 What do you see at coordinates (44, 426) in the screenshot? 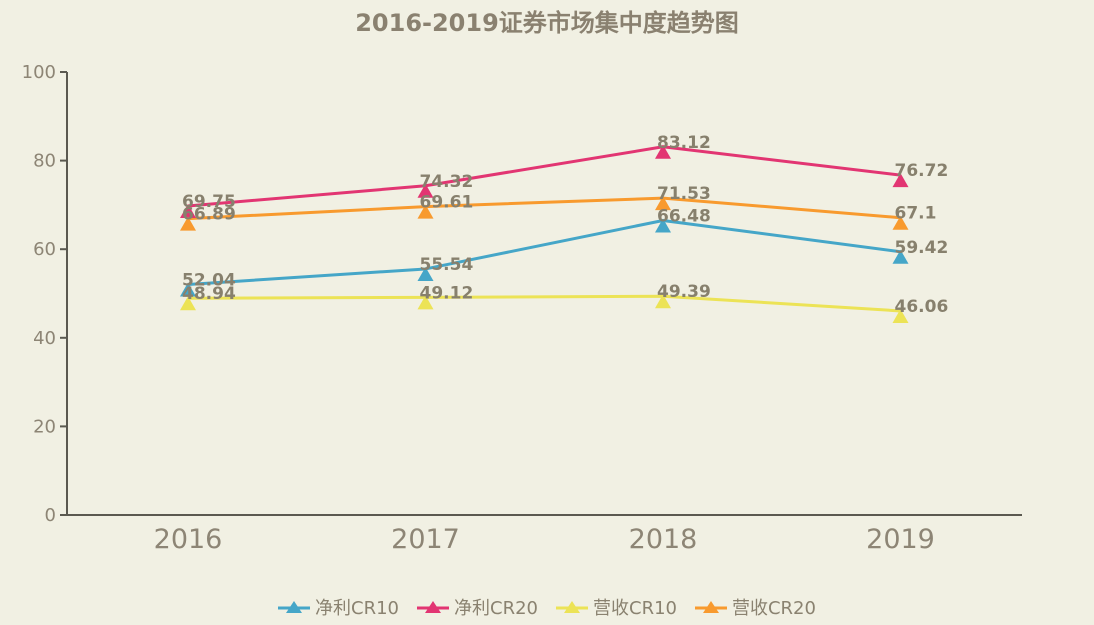
I see `y-tick-label: 20` at bounding box center [44, 426].